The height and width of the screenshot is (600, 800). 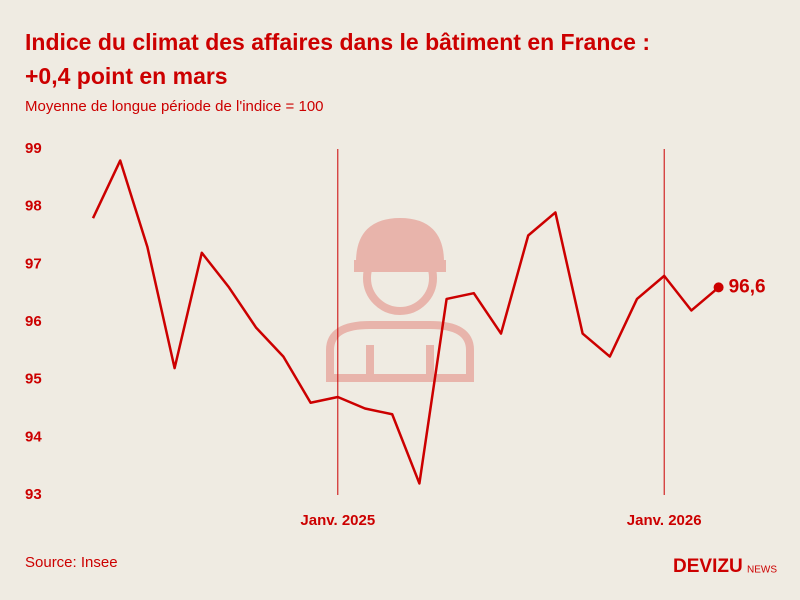 What do you see at coordinates (664, 520) in the screenshot?
I see `x-tick-label: Janv. 2026` at bounding box center [664, 520].